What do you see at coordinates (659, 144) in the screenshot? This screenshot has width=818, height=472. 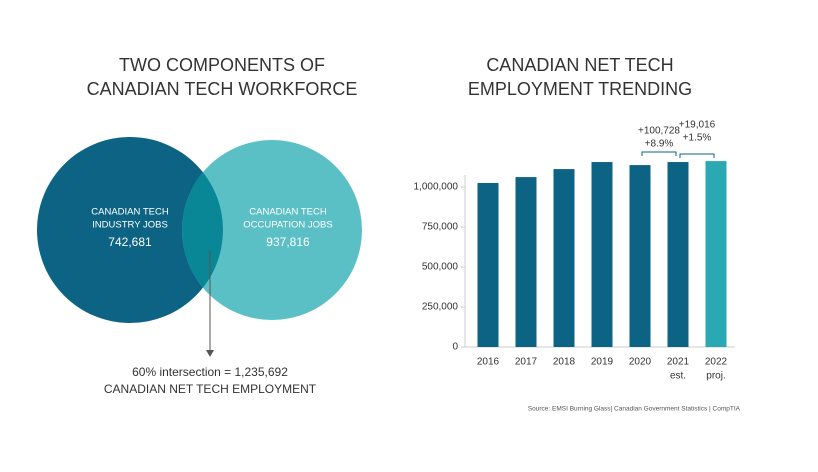 I see `annotation-sub: +8.9%` at bounding box center [659, 144].